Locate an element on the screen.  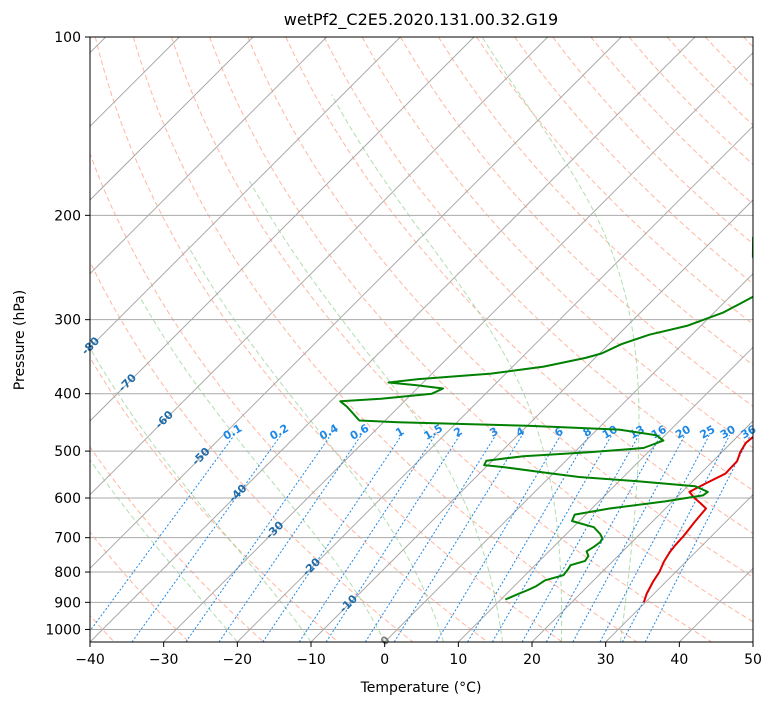
y-tick-label: 300 is located at coordinates (67, 321).